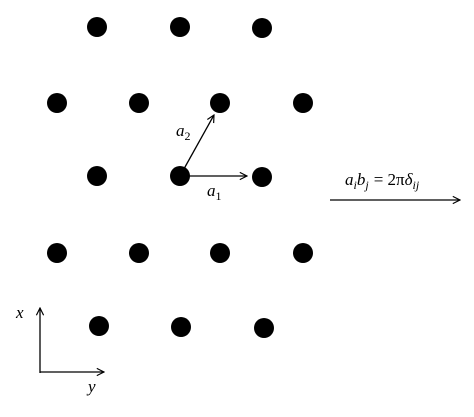 Image resolution: width=474 pixels, height=417 pixels. I want to click on eq-subscript: j, so click(366, 185).